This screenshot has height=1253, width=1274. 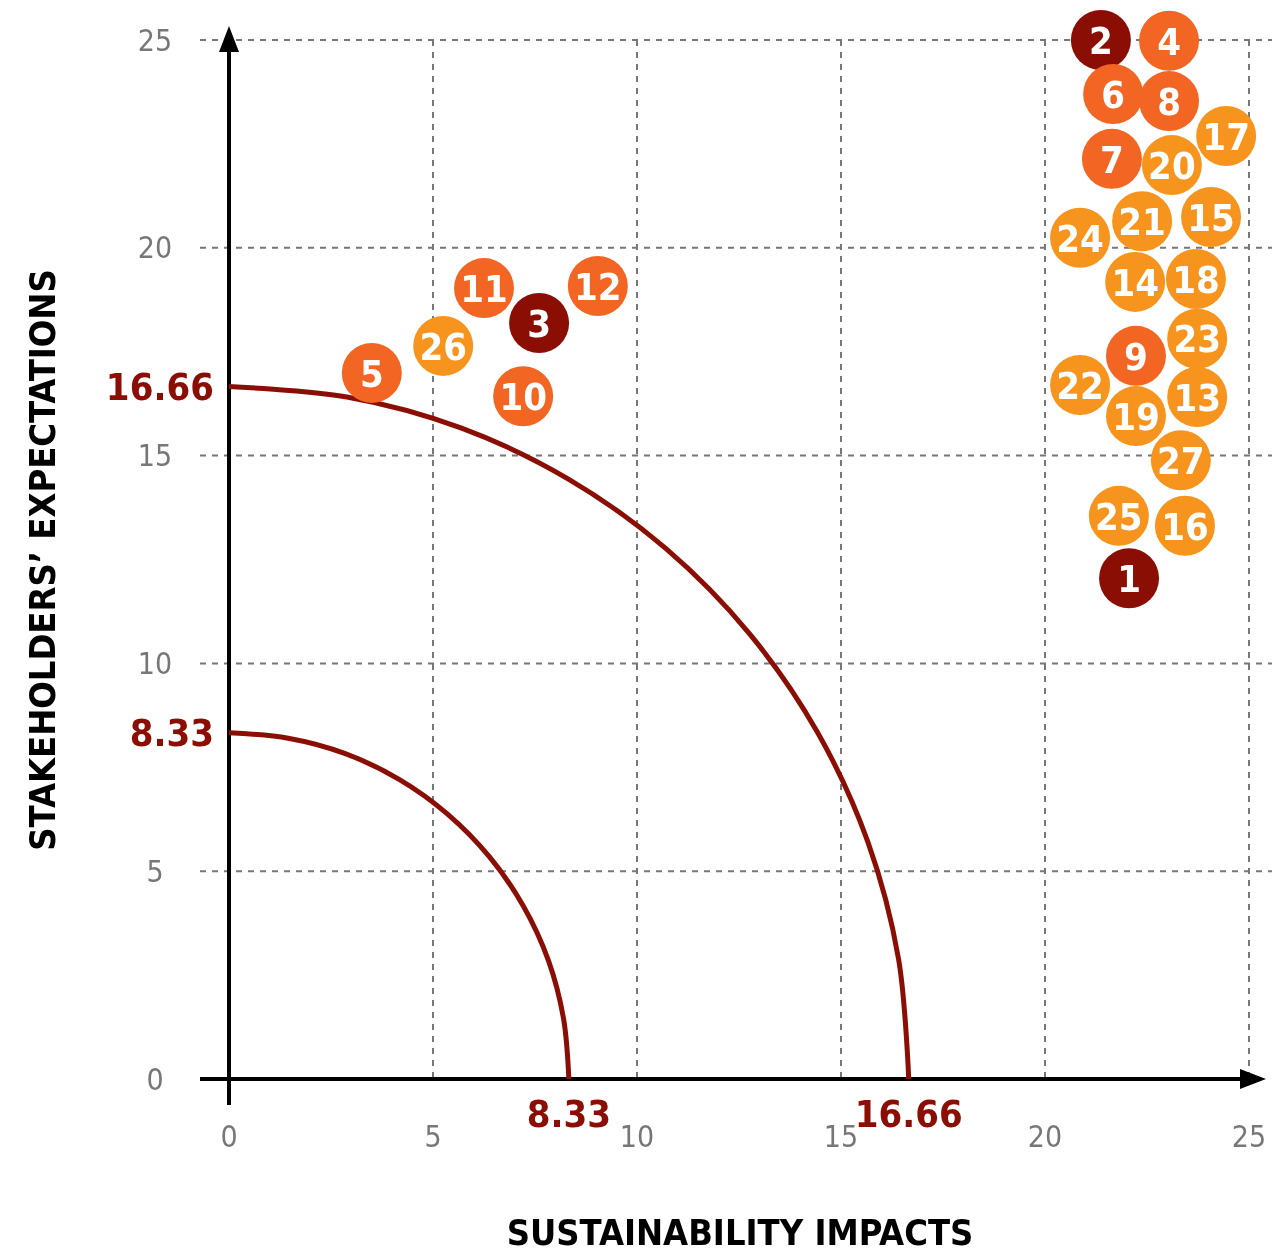 I want to click on annotation: 18, so click(x=1196, y=279).